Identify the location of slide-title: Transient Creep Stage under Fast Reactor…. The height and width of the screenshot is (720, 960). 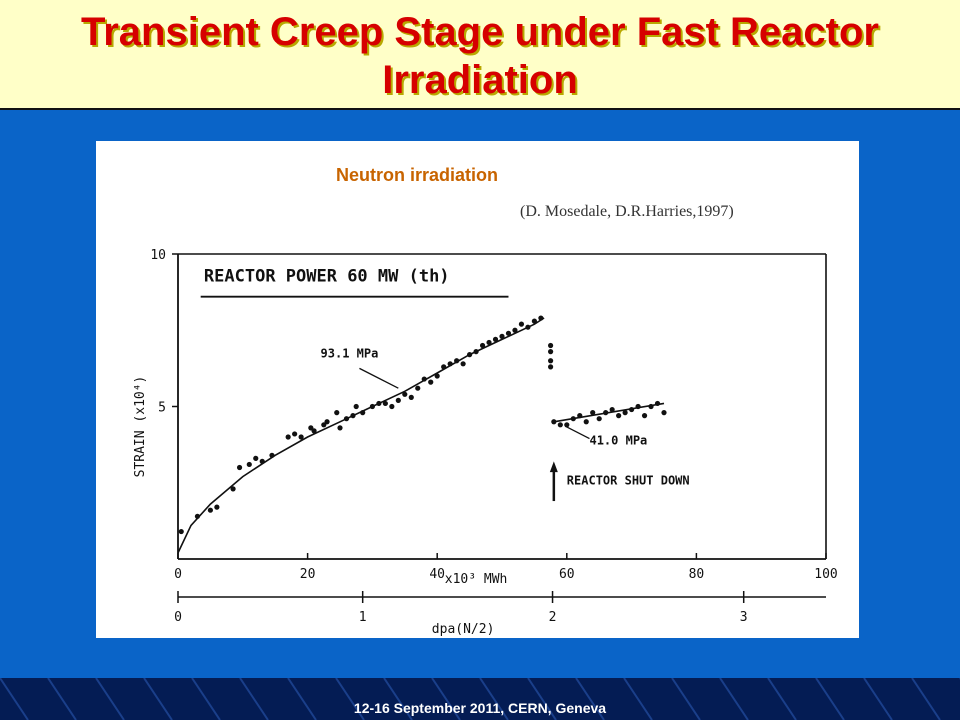
(479, 56).